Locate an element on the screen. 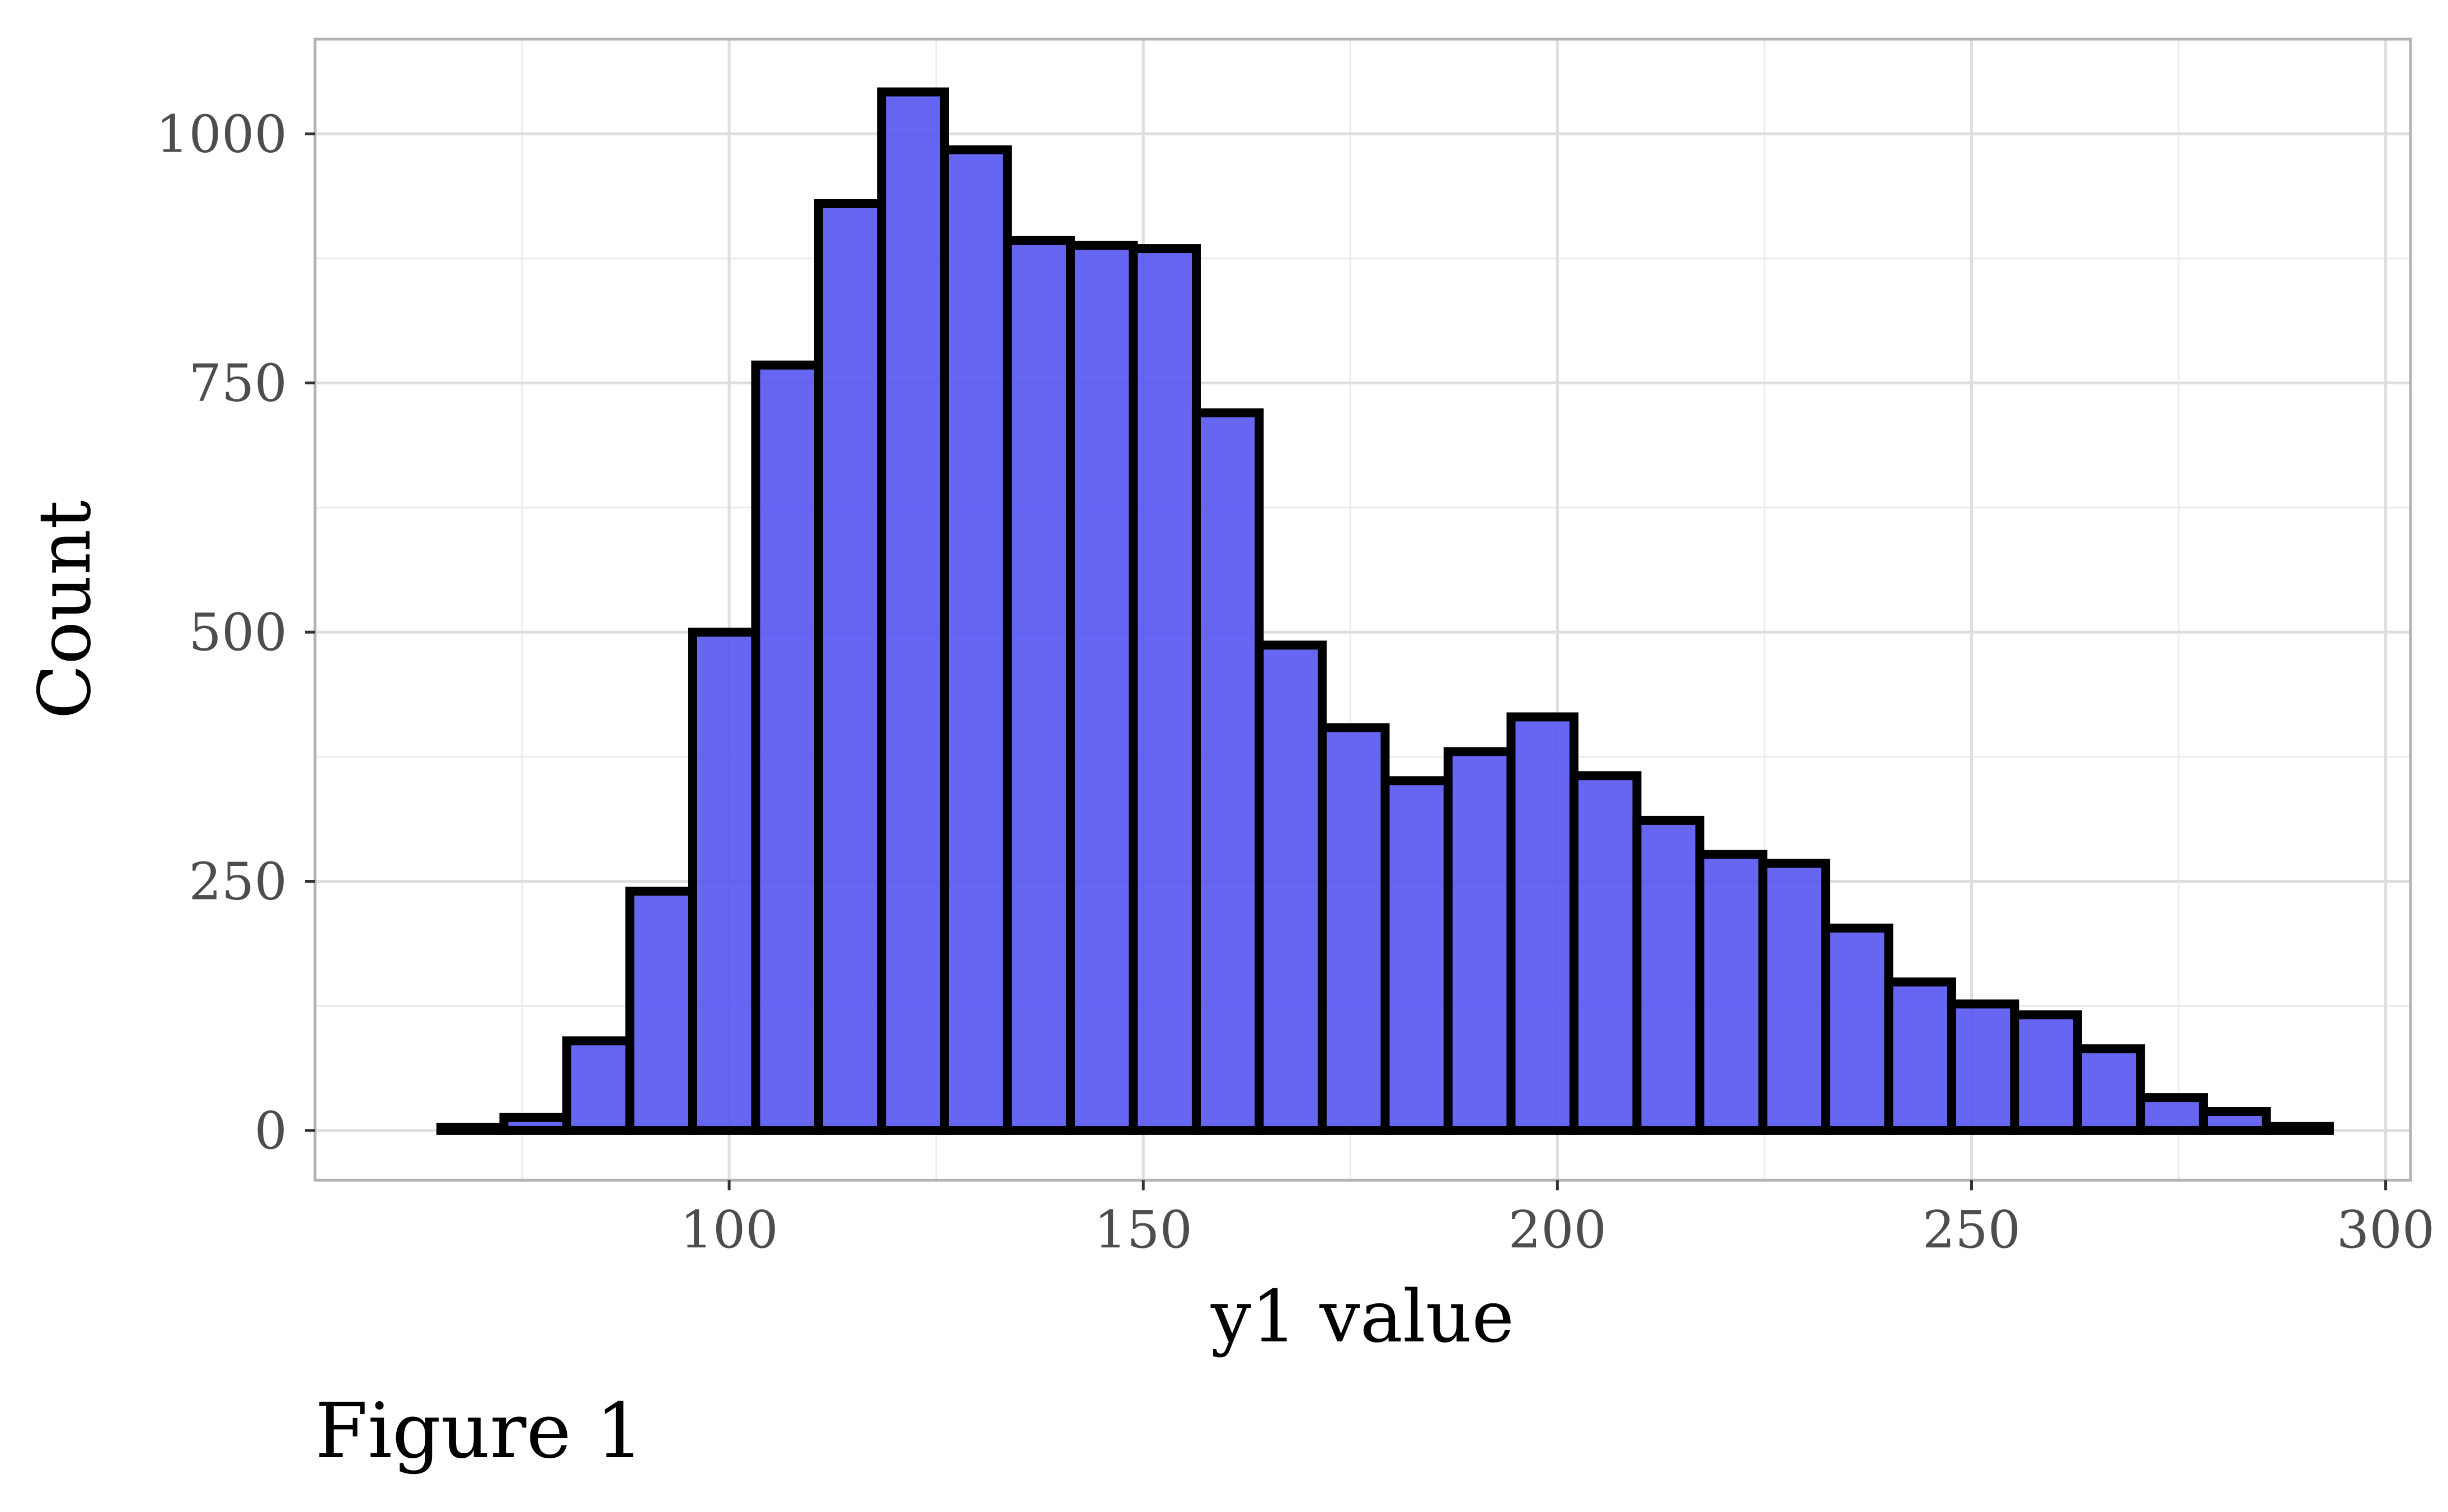 The width and height of the screenshot is (2448, 1512). x-tick-label: 100 is located at coordinates (729, 1230).